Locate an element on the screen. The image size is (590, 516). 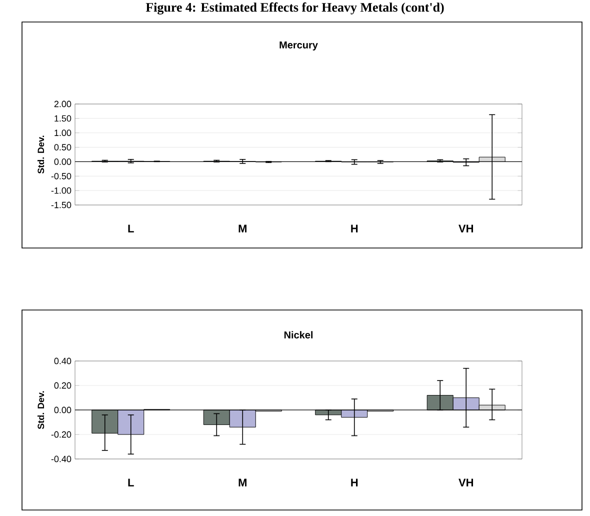
y-tick-label: 0.40 is located at coordinates (63, 361).